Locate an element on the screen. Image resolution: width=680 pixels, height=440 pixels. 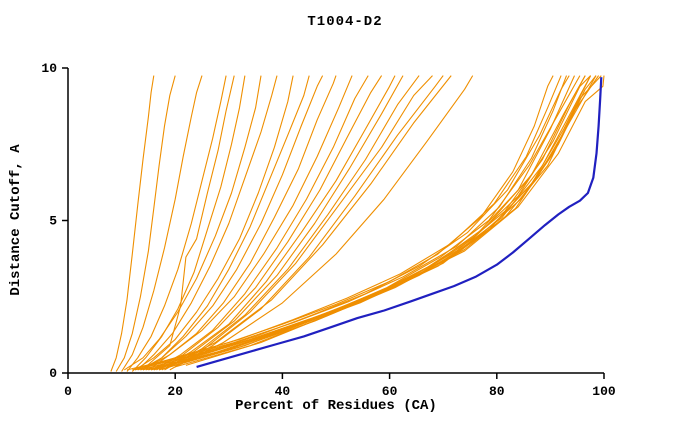
y-tick-label: 0 is located at coordinates (53, 373).